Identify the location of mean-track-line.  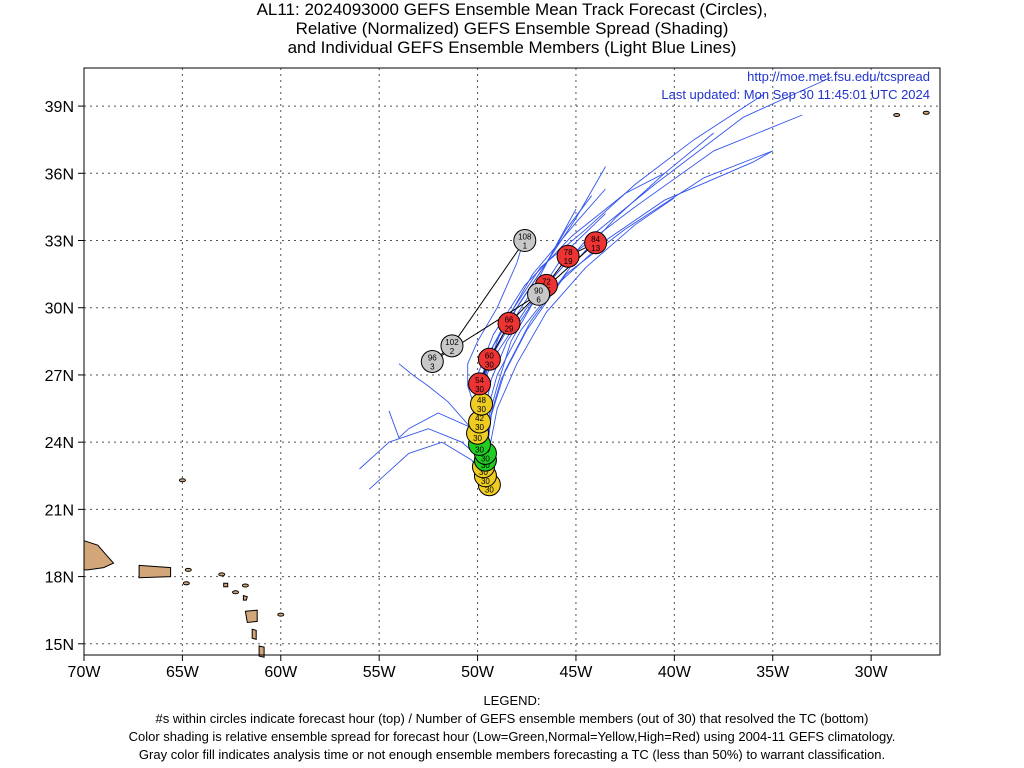
(513, 362).